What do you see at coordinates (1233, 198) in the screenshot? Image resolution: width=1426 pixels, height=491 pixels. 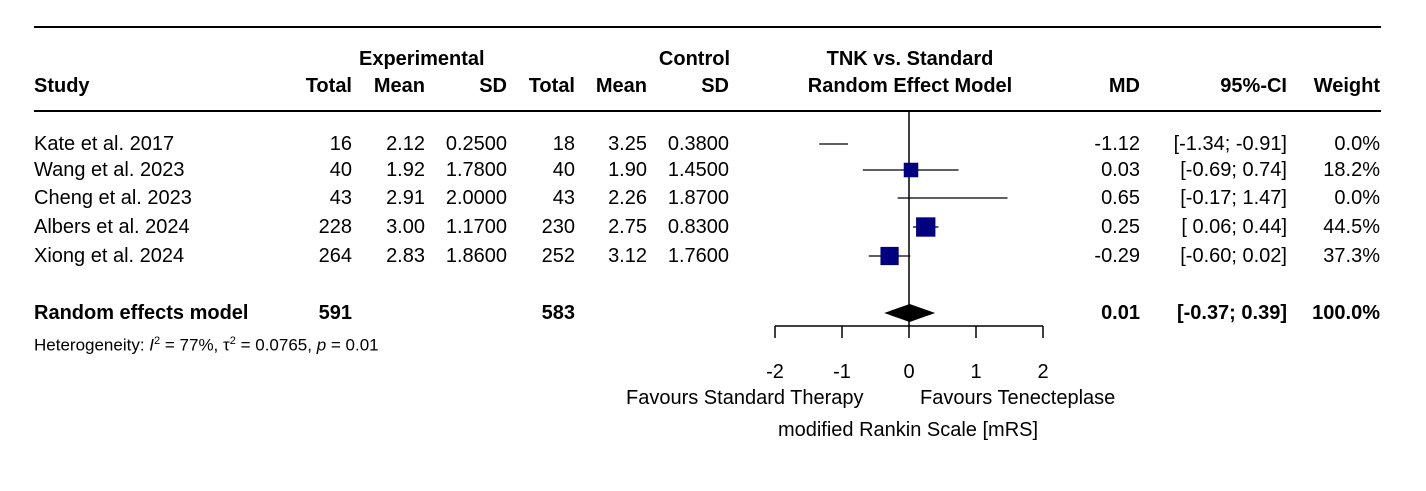 I see `ci-value: [-0.17; 1.47]` at bounding box center [1233, 198].